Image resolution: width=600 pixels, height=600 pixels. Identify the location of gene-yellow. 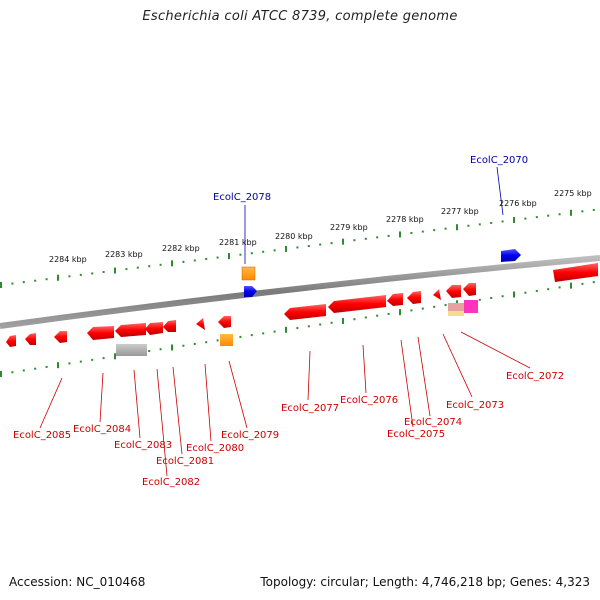
(456, 313).